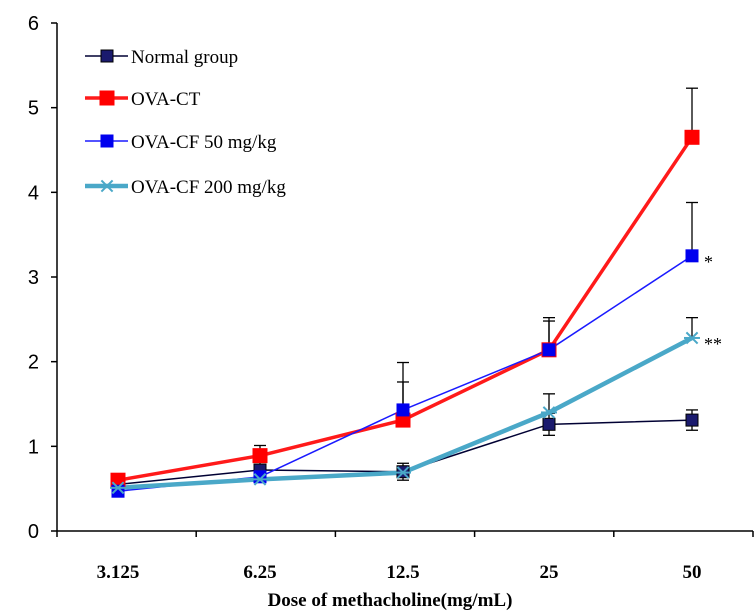  Describe the element at coordinates (708, 262) in the screenshot. I see `significance-marker: *` at that location.